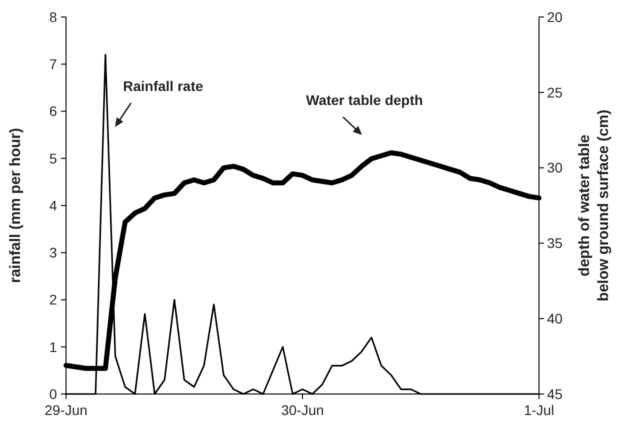 Image resolution: width=621 pixels, height=431 pixels. What do you see at coordinates (302, 410) in the screenshot?
I see `x-tick-label: 30-Jun` at bounding box center [302, 410].